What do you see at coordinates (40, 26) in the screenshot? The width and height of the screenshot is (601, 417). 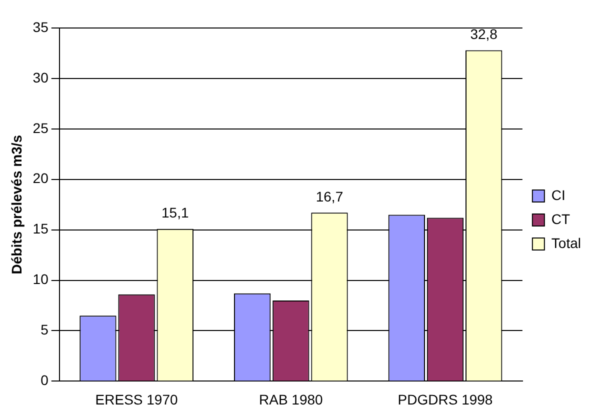 I see `y-tick-label: 35` at bounding box center [40, 26].